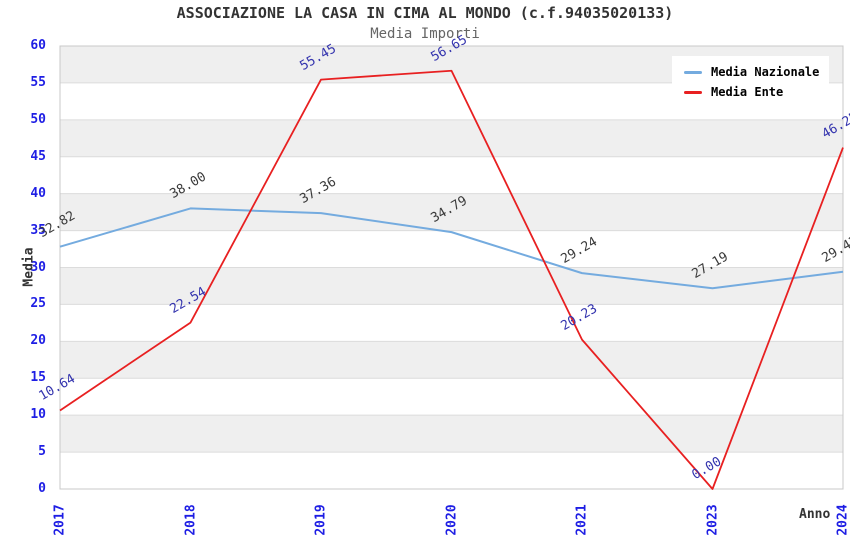 The height and width of the screenshot is (550, 850). What do you see at coordinates (765, 72) in the screenshot?
I see `legend-label-media-nazionale: Media Nazionale` at bounding box center [765, 72].